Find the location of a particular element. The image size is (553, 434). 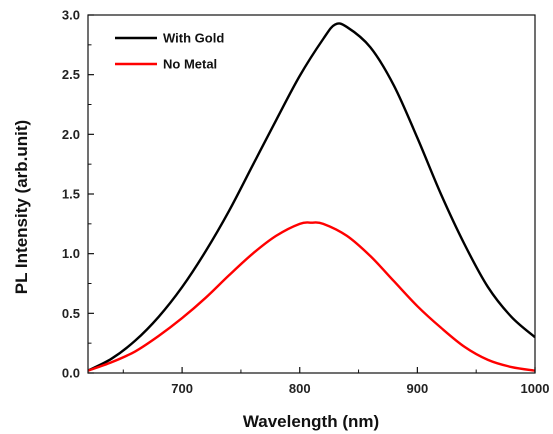

x-tick-label: 1000 is located at coordinates (535, 388).